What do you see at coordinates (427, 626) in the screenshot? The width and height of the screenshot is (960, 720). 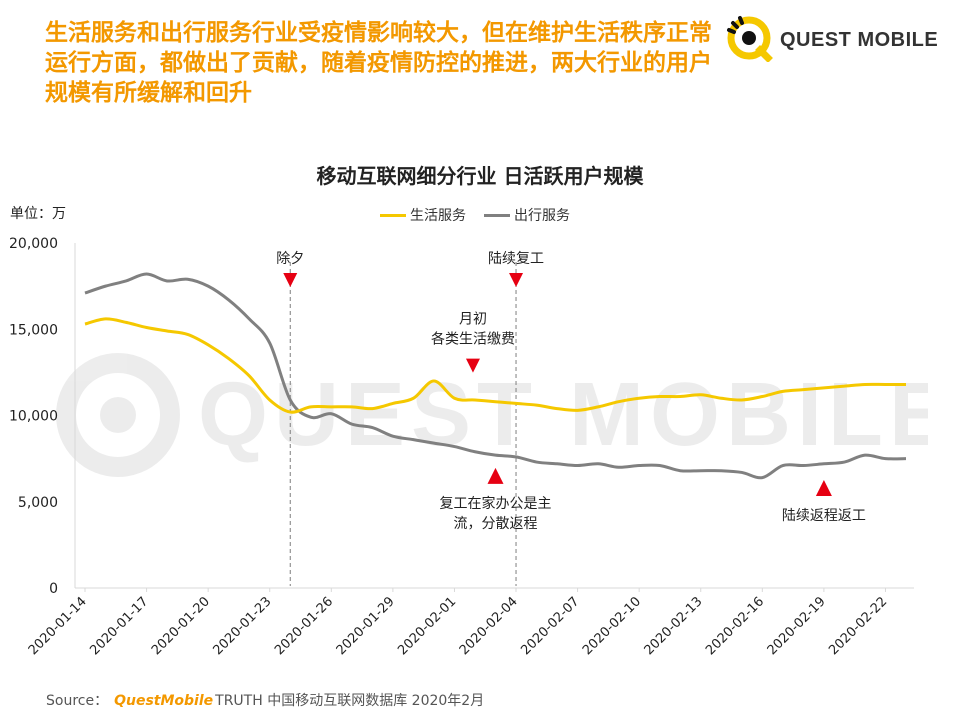 I see `x-tick-label: 2020-02-01` at bounding box center [427, 626].